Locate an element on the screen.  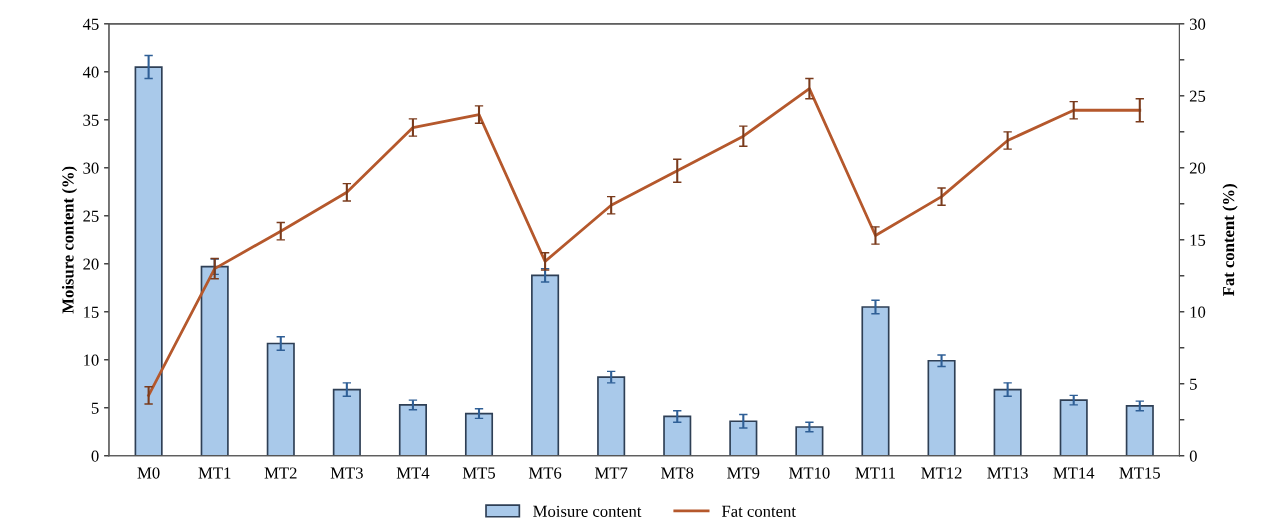
y2-axis-title: Fat content (%) is located at coordinates (1230, 240).